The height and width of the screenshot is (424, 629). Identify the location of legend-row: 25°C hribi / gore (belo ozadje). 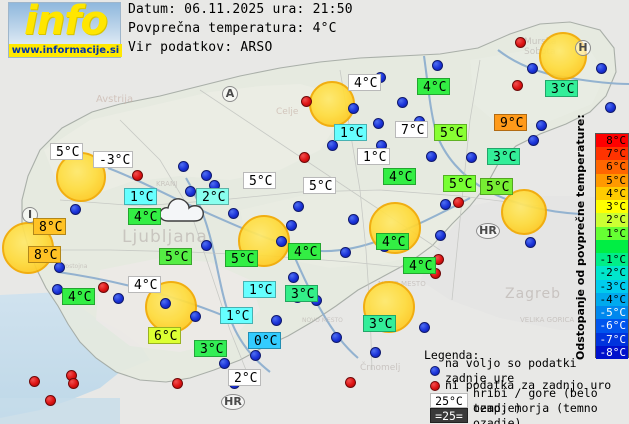
(527, 400).